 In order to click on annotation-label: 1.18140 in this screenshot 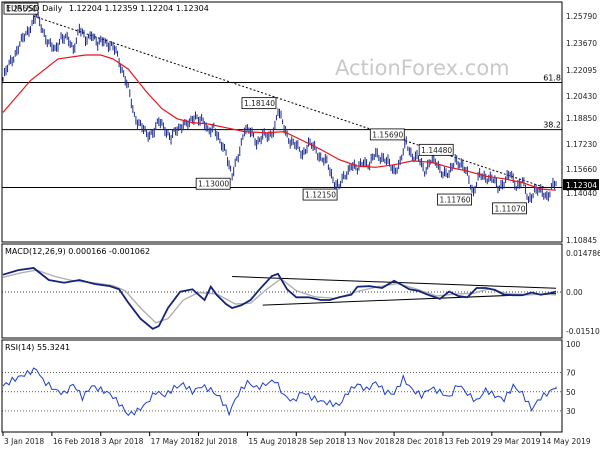, I will do `click(259, 103)`.